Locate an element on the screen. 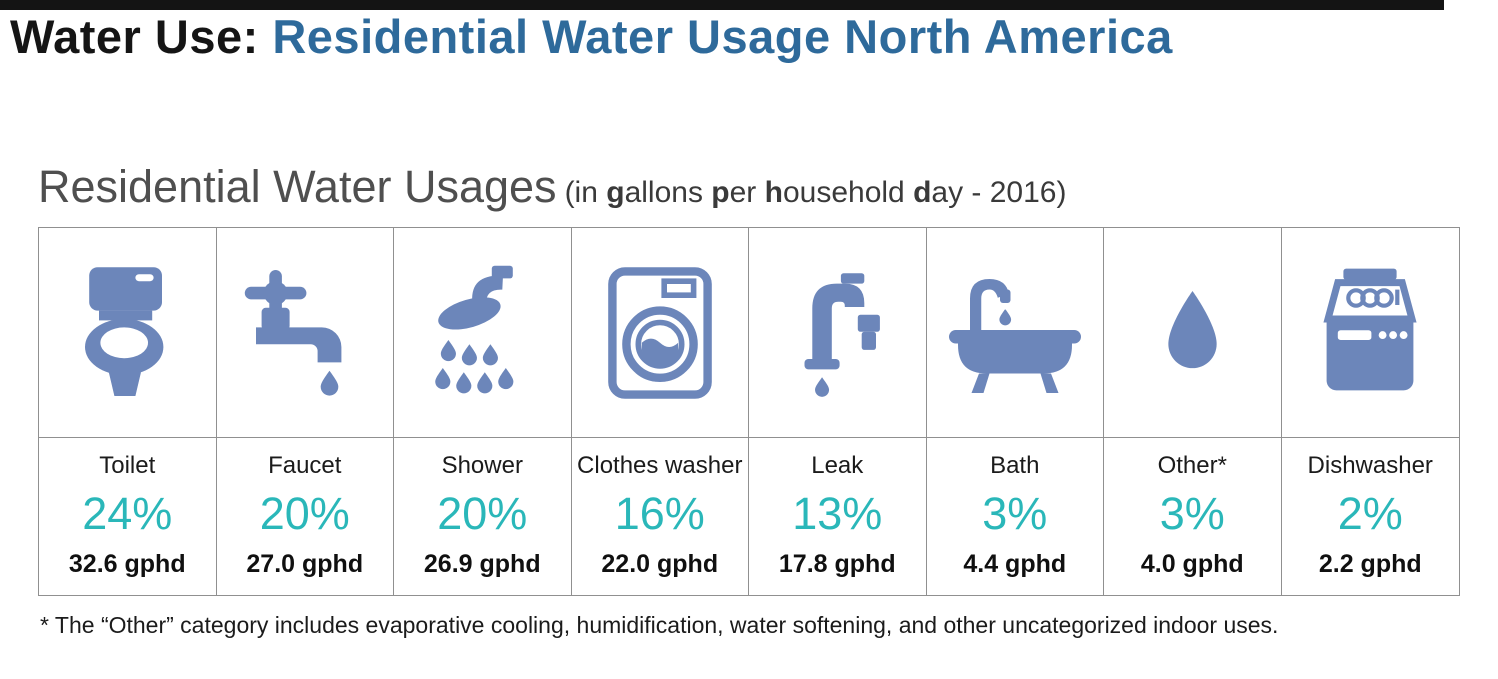 This screenshot has width=1498, height=679. usage-stats: Toilet 24% 32.6 gphd is located at coordinates (127, 516).